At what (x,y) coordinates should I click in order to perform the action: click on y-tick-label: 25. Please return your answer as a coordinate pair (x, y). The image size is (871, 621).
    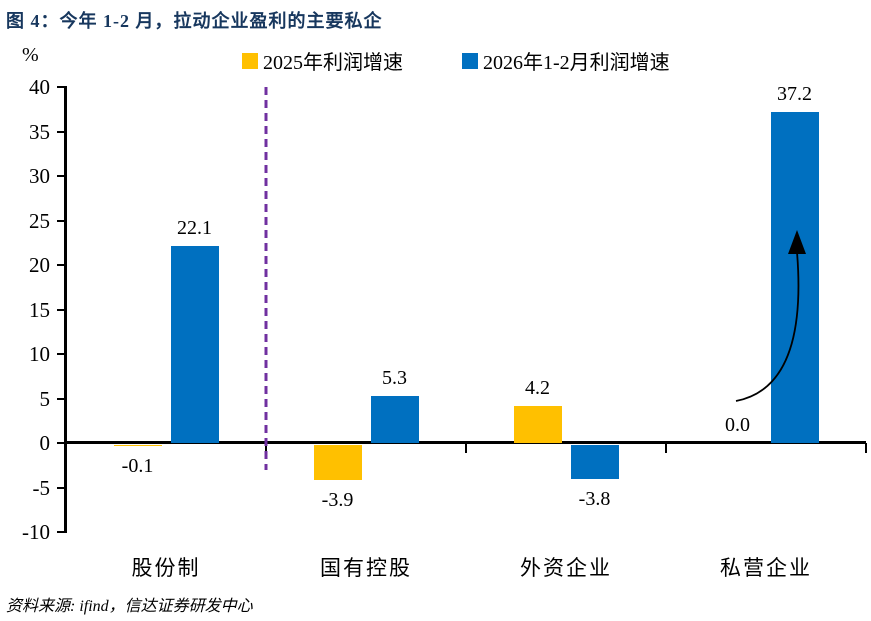
    Looking at the image, I should click on (39, 220).